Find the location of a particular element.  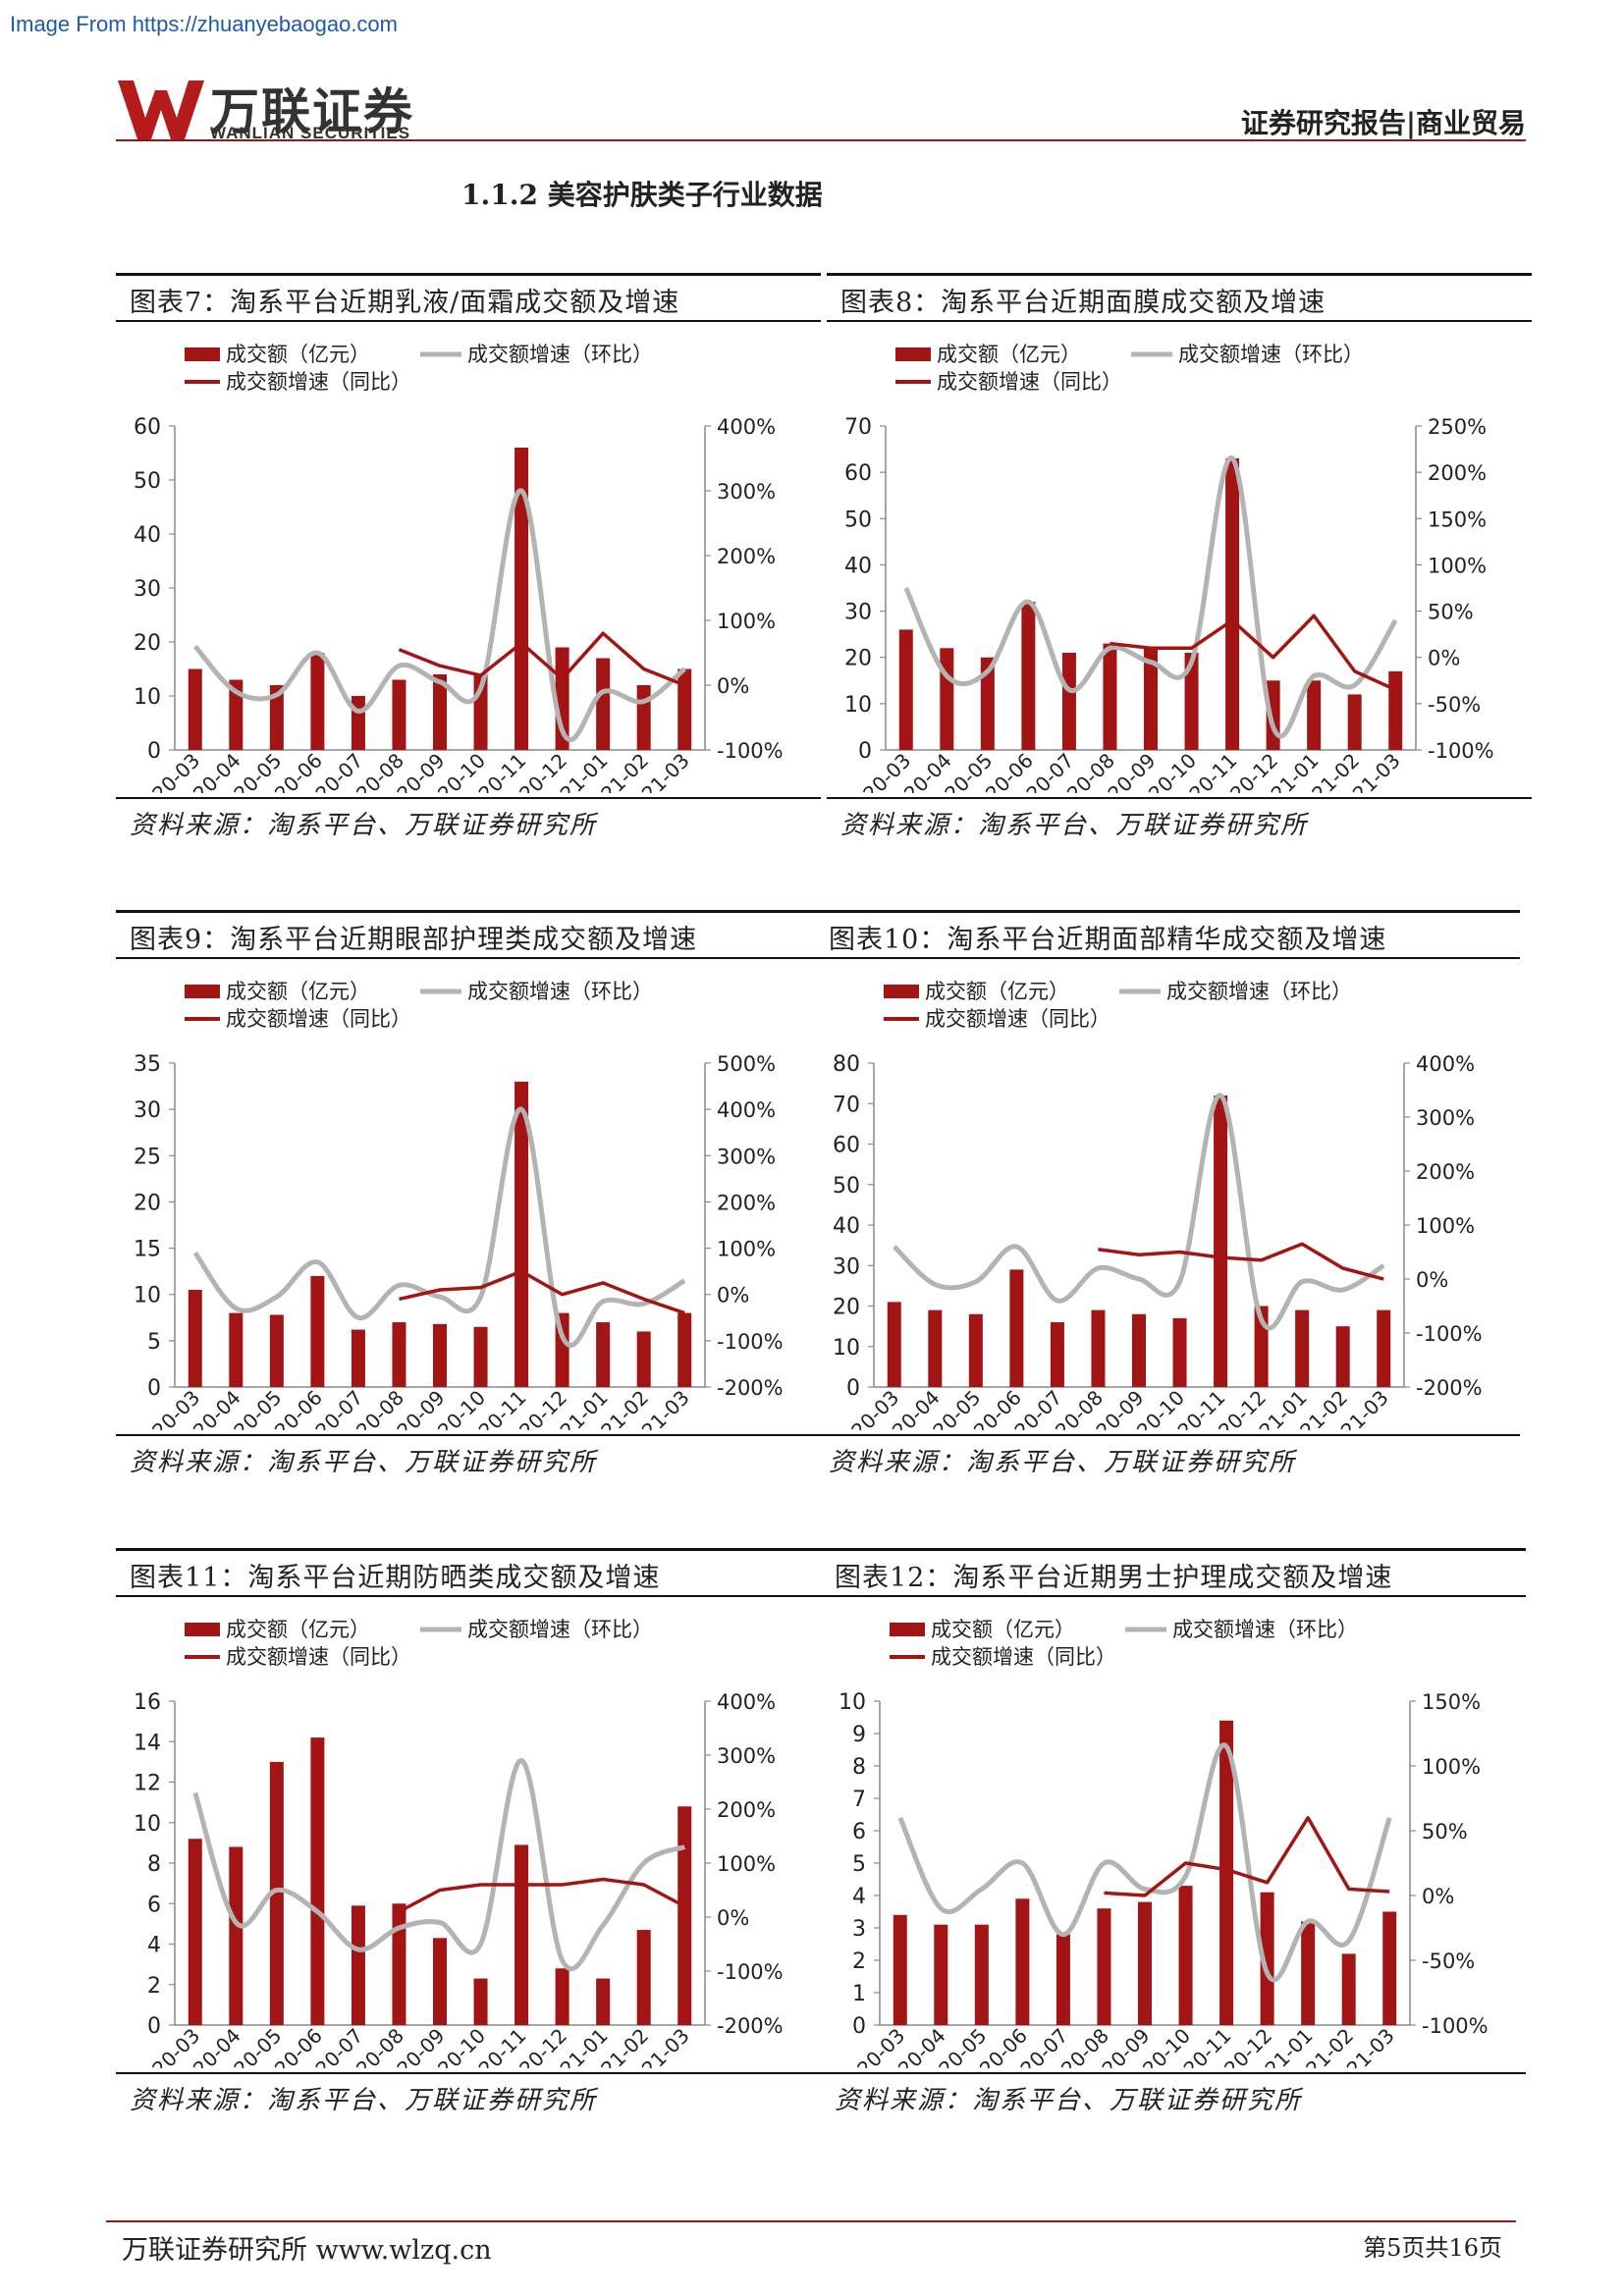

left-tick-label: 15 is located at coordinates (147, 1250).